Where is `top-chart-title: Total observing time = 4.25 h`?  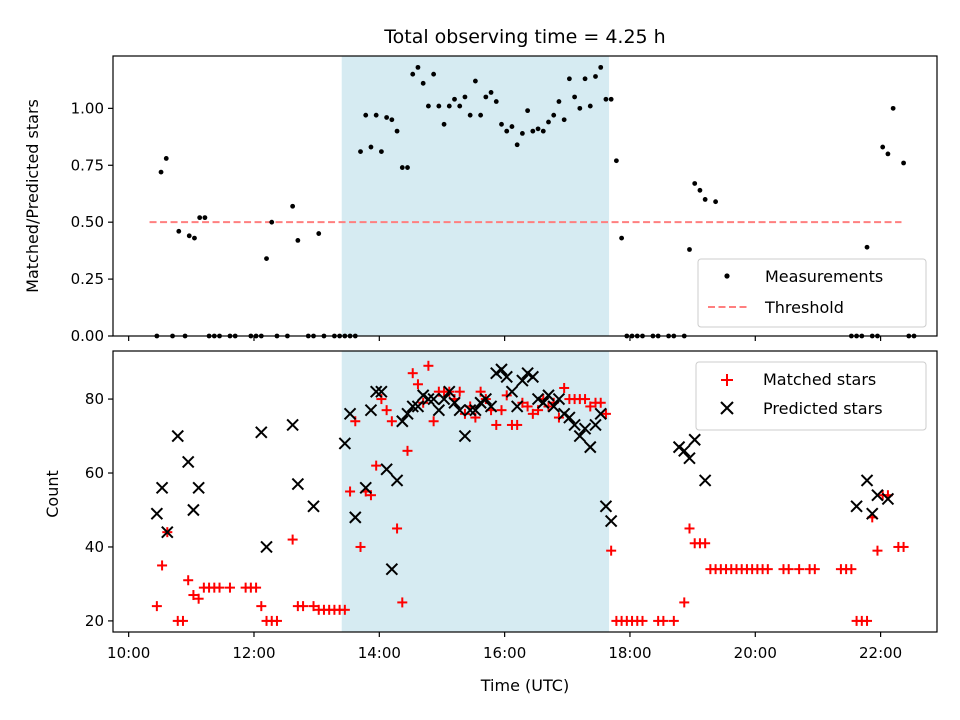 top-chart-title: Total observing time = 4.25 h is located at coordinates (524, 37).